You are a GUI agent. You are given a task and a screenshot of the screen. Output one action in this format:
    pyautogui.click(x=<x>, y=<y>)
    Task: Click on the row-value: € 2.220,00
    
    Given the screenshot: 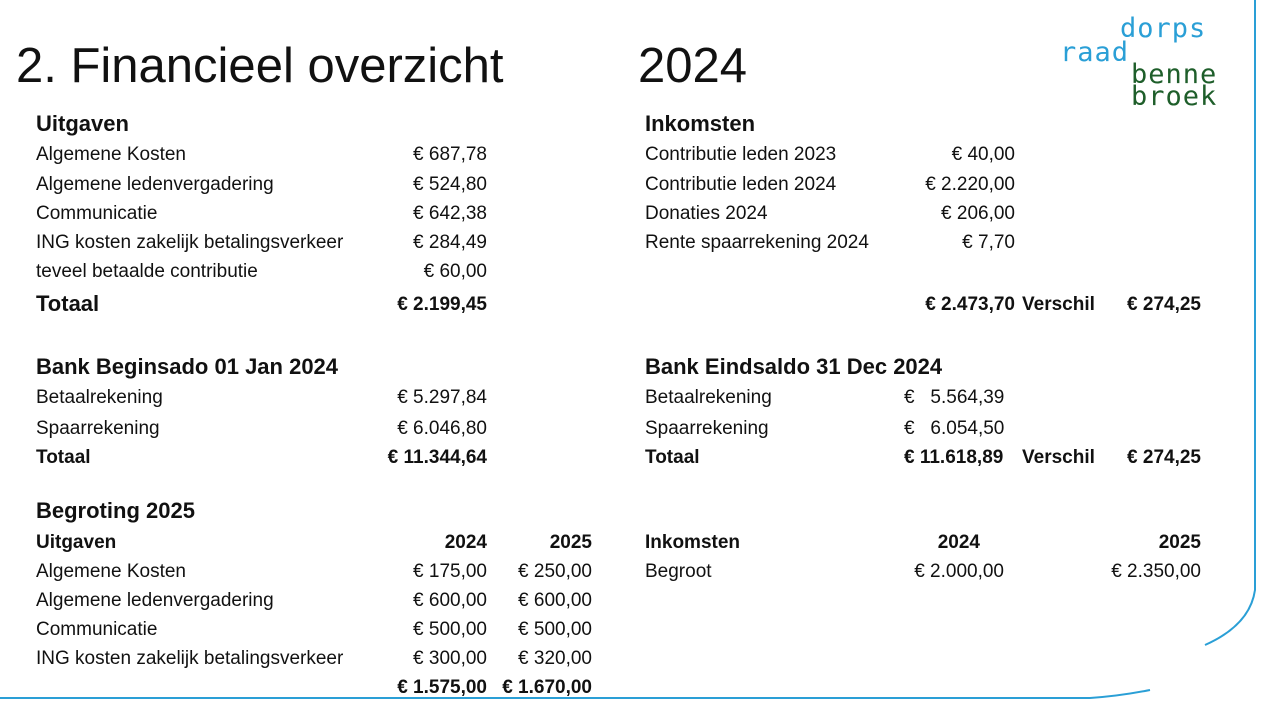 What is the action you would take?
    pyautogui.click(x=970, y=184)
    